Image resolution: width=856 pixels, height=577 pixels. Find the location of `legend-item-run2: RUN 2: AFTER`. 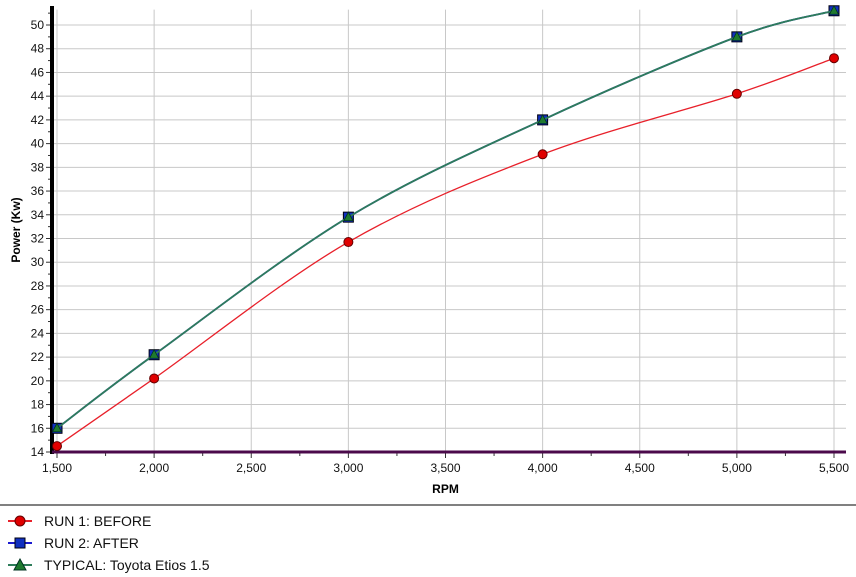

legend-item-run2: RUN 2: AFTER is located at coordinates (109, 543).